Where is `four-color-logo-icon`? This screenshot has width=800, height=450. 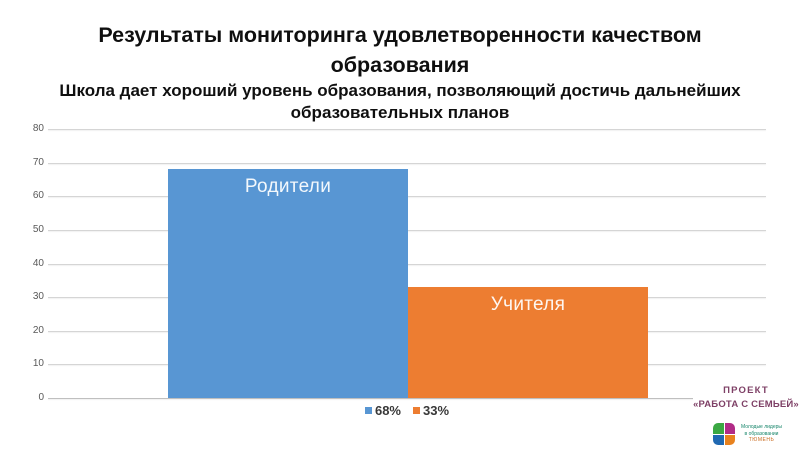 four-color-logo-icon is located at coordinates (724, 434).